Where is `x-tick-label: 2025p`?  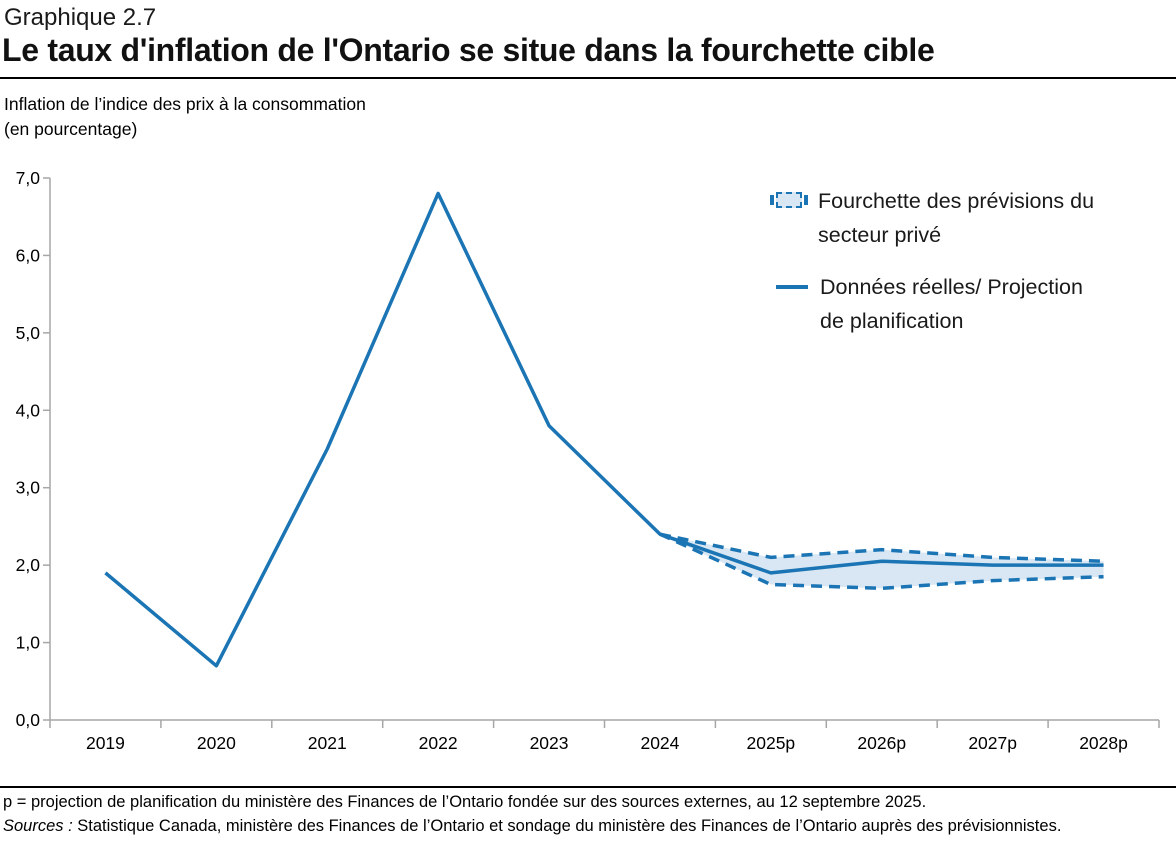 x-tick-label: 2025p is located at coordinates (771, 743).